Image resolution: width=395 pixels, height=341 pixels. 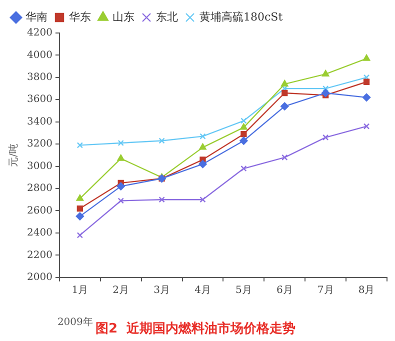 What do you see at coordinates (39, 277) in the screenshot?
I see `y-tick-label: 2000` at bounding box center [39, 277].